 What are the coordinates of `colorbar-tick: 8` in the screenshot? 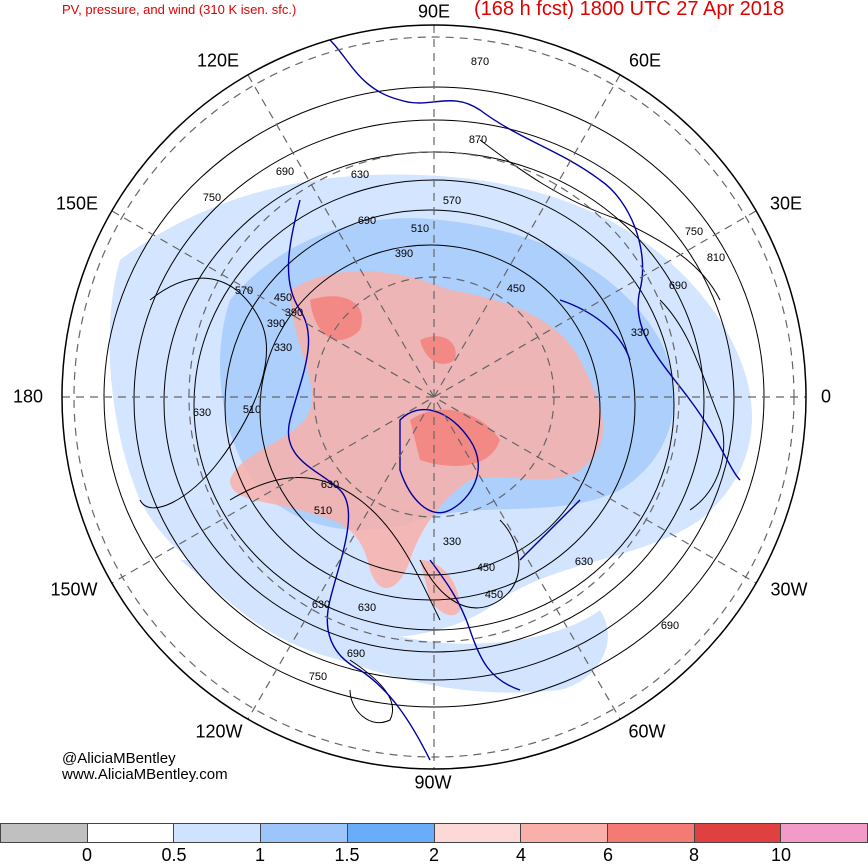 It's located at (694, 855).